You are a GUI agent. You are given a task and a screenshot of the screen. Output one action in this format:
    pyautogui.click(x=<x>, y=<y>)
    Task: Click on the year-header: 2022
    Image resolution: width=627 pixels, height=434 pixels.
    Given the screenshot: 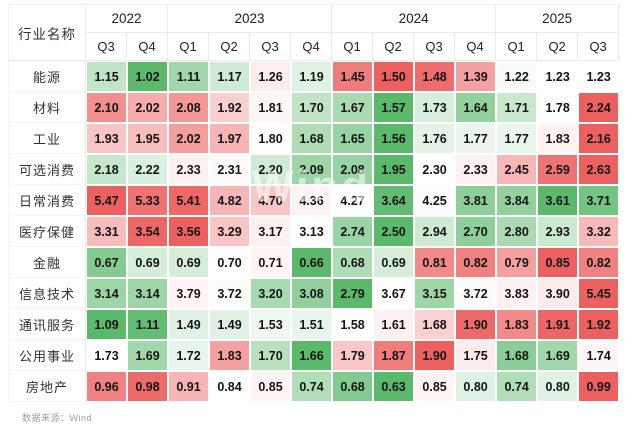 What is the action you would take?
    pyautogui.click(x=127, y=18)
    